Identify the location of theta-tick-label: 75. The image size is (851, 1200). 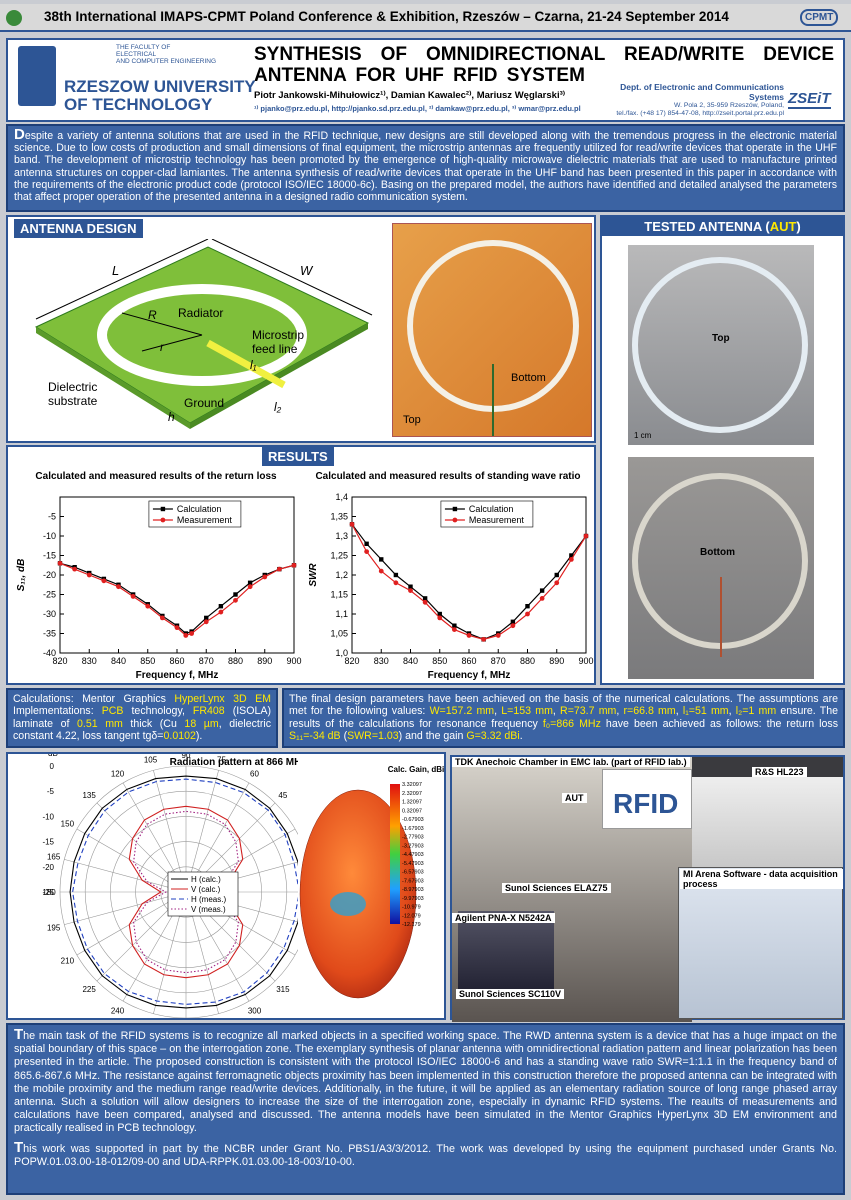
(221, 760).